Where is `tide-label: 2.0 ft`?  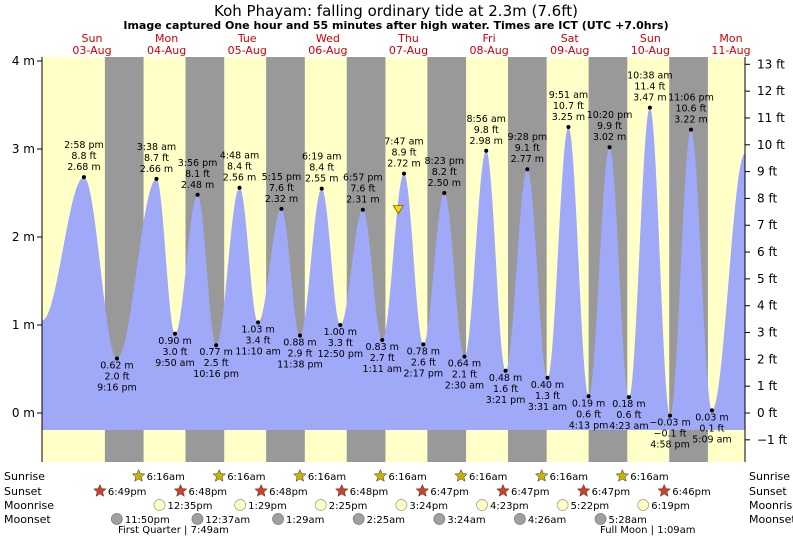
tide-label: 2.0 ft is located at coordinates (116, 376).